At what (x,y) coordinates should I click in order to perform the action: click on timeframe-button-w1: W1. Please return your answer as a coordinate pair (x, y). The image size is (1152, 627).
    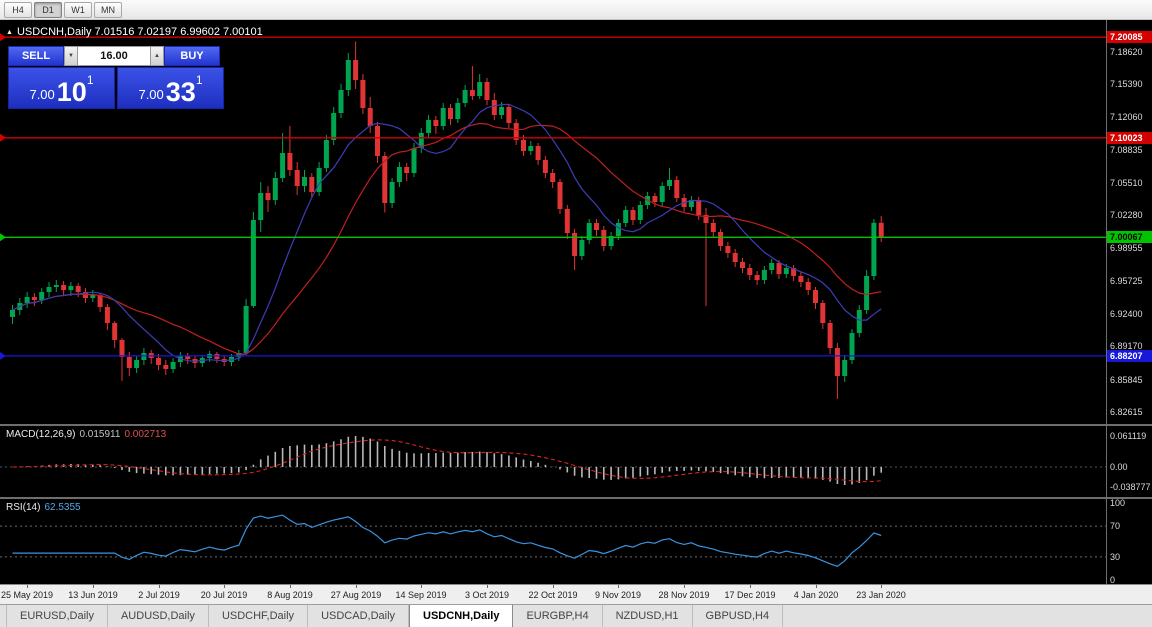
    Looking at the image, I should click on (78, 9).